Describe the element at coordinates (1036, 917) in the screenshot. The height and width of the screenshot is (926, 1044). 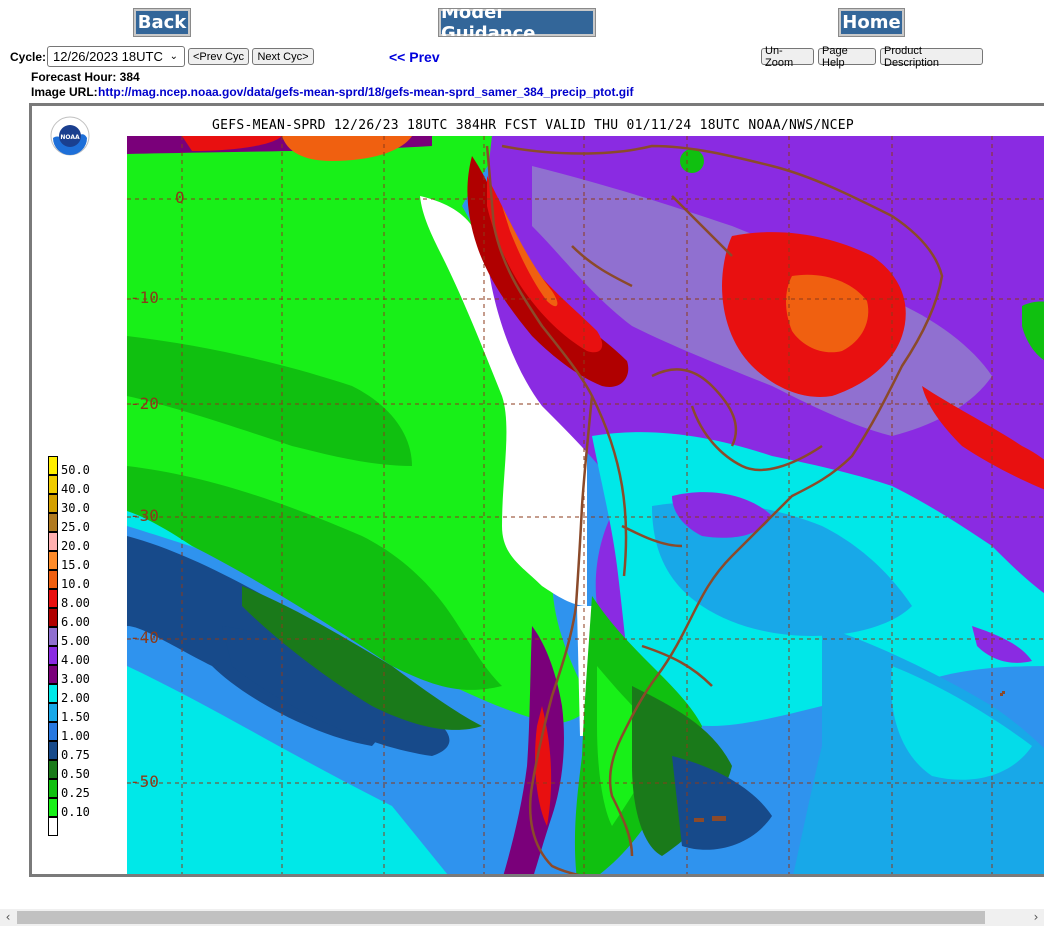
I see `scroll-right-icon: ›` at that location.